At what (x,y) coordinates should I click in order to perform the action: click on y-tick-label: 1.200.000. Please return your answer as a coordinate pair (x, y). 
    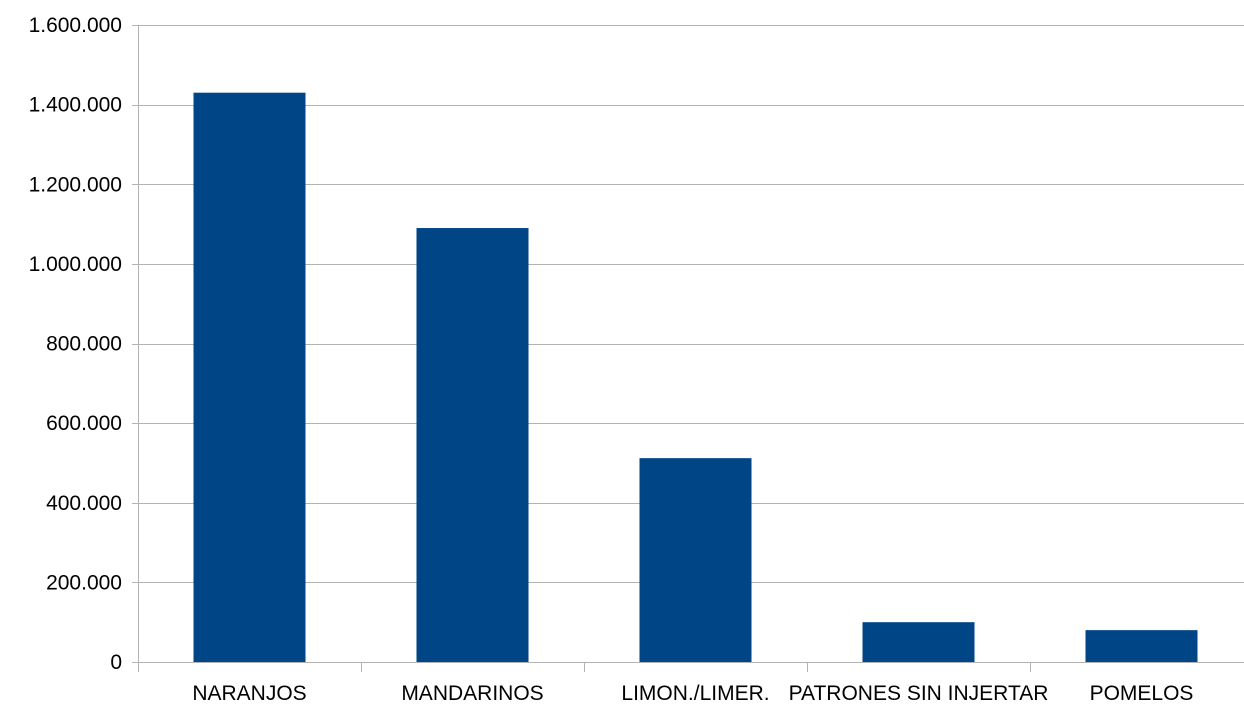
    Looking at the image, I should click on (75, 184).